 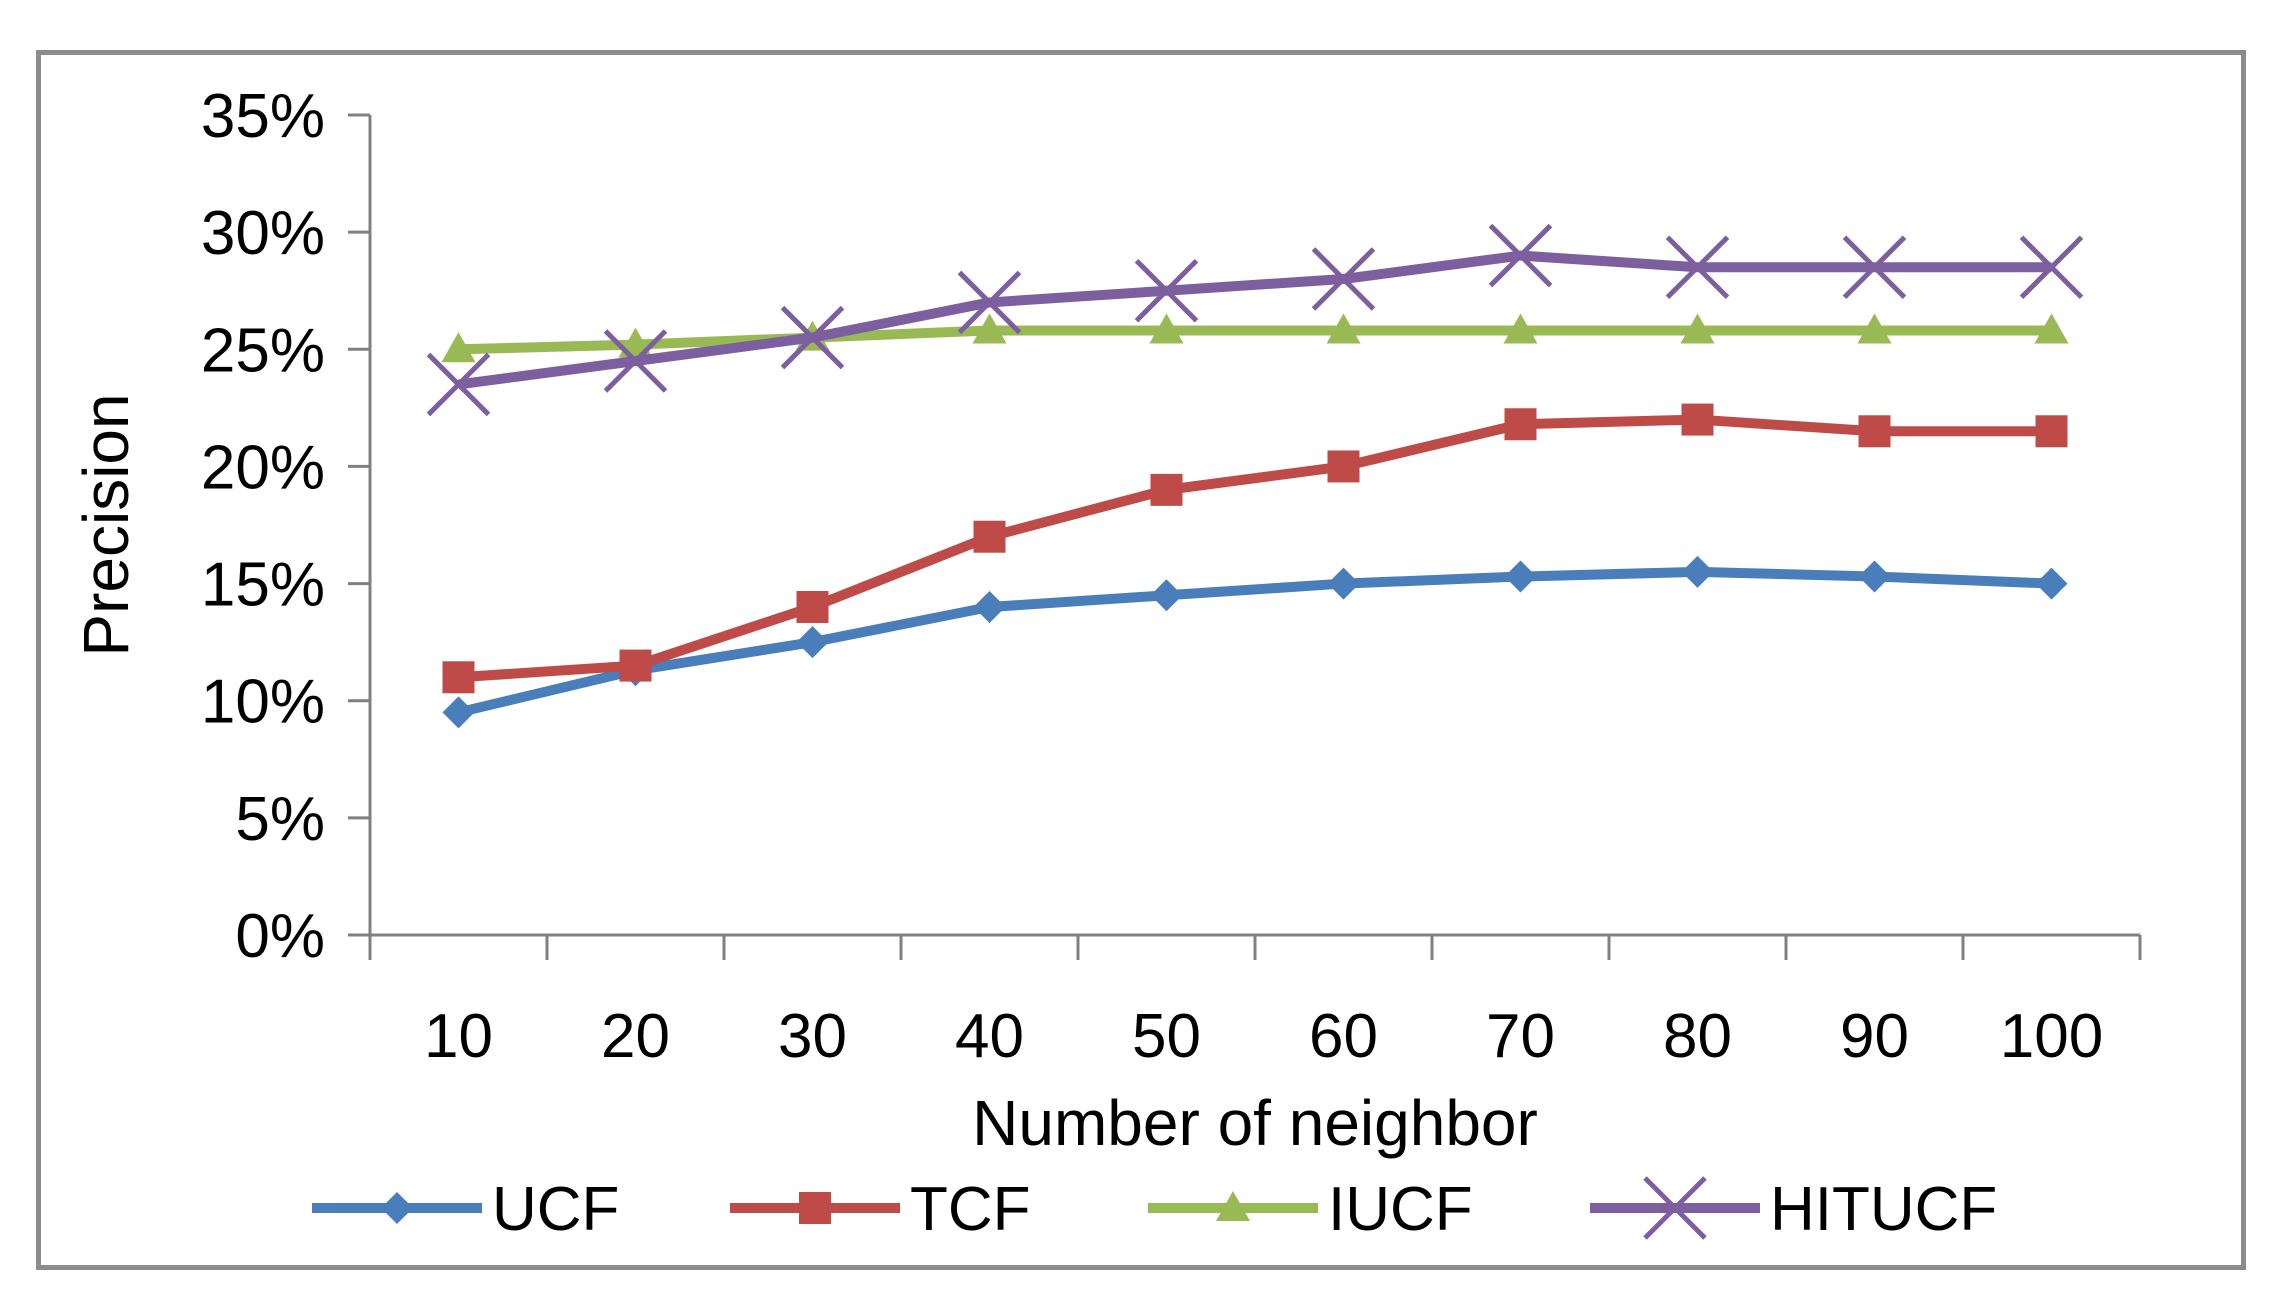 What do you see at coordinates (280, 936) in the screenshot?
I see `y-tick-label: 0%` at bounding box center [280, 936].